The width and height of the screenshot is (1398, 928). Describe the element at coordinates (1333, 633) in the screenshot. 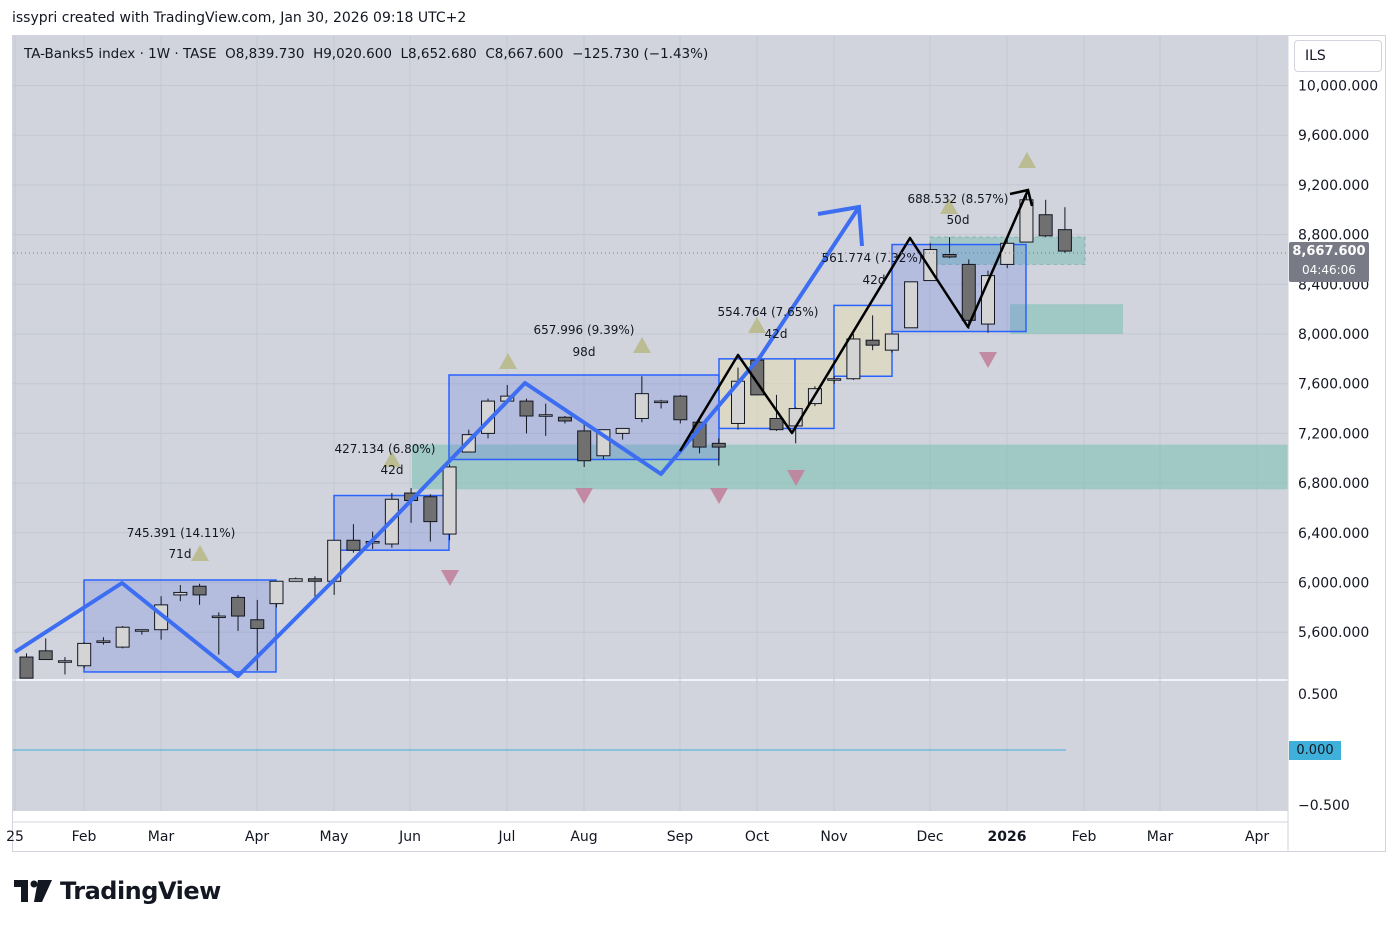

I see `price-tick-label: 5,600.000` at that location.